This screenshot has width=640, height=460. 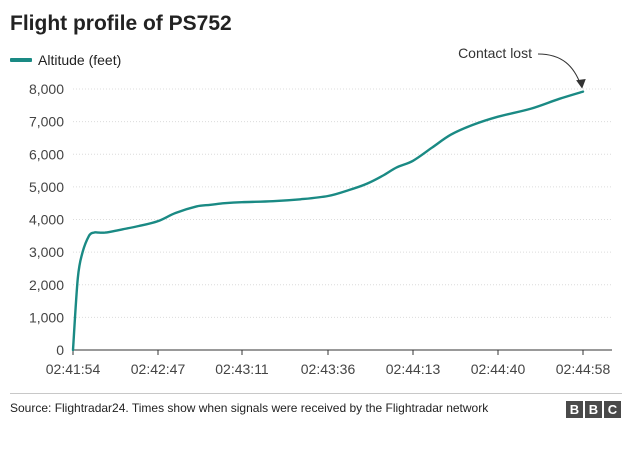 I want to click on x-tick-label: 02:42:47, so click(x=158, y=369).